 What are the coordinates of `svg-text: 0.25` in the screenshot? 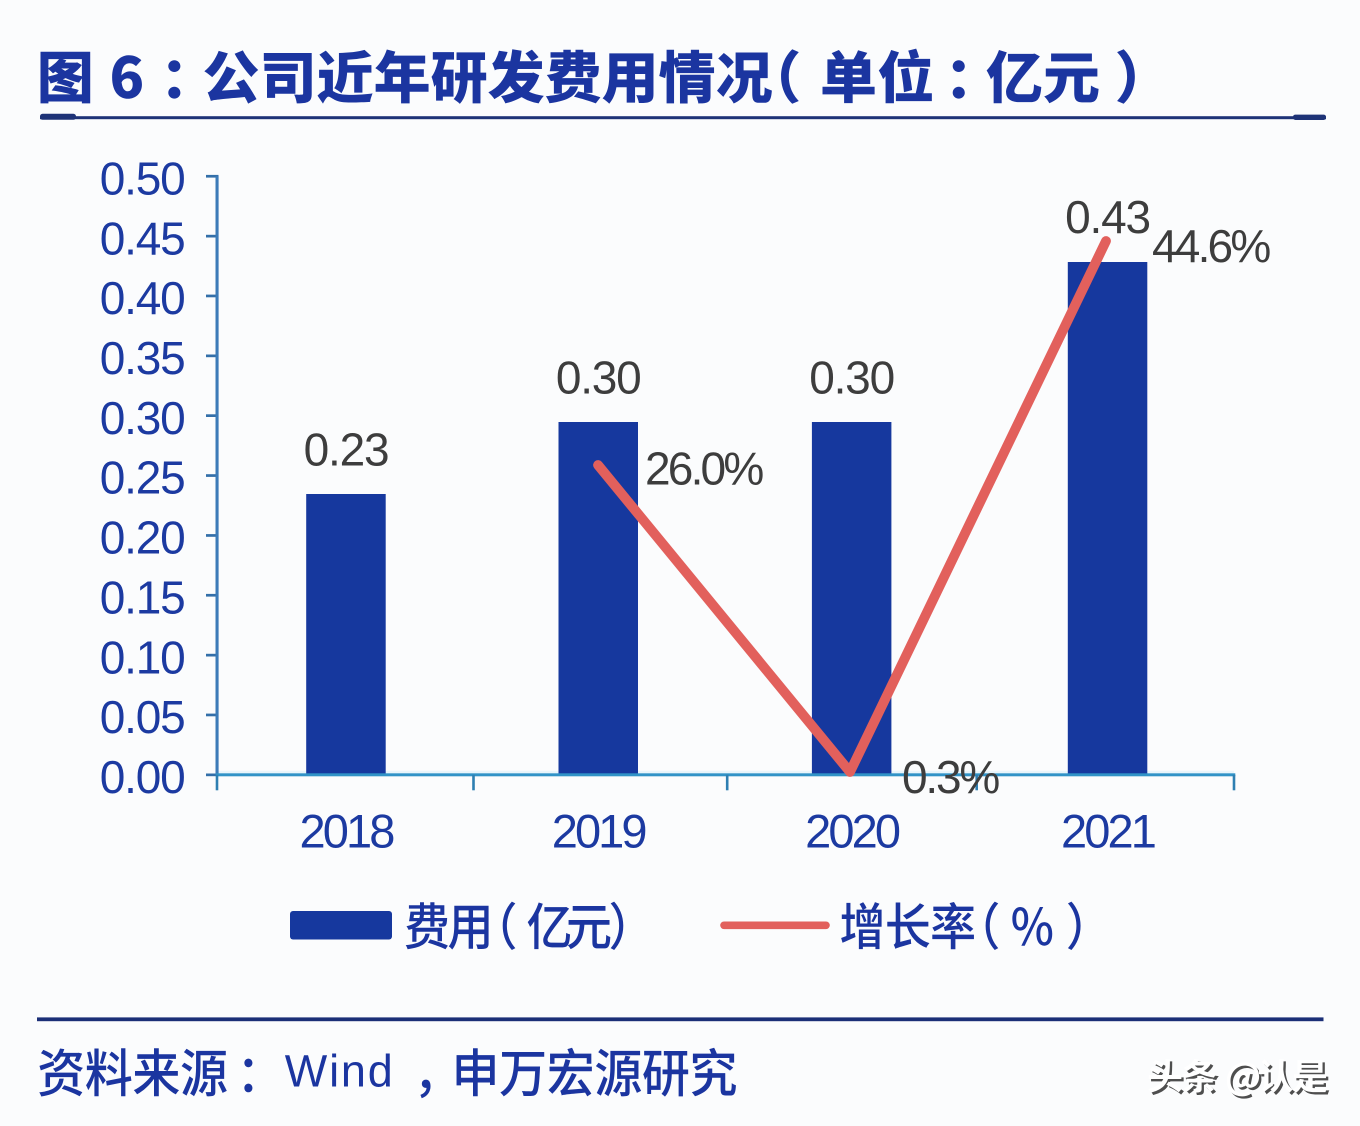 It's located at (142, 478).